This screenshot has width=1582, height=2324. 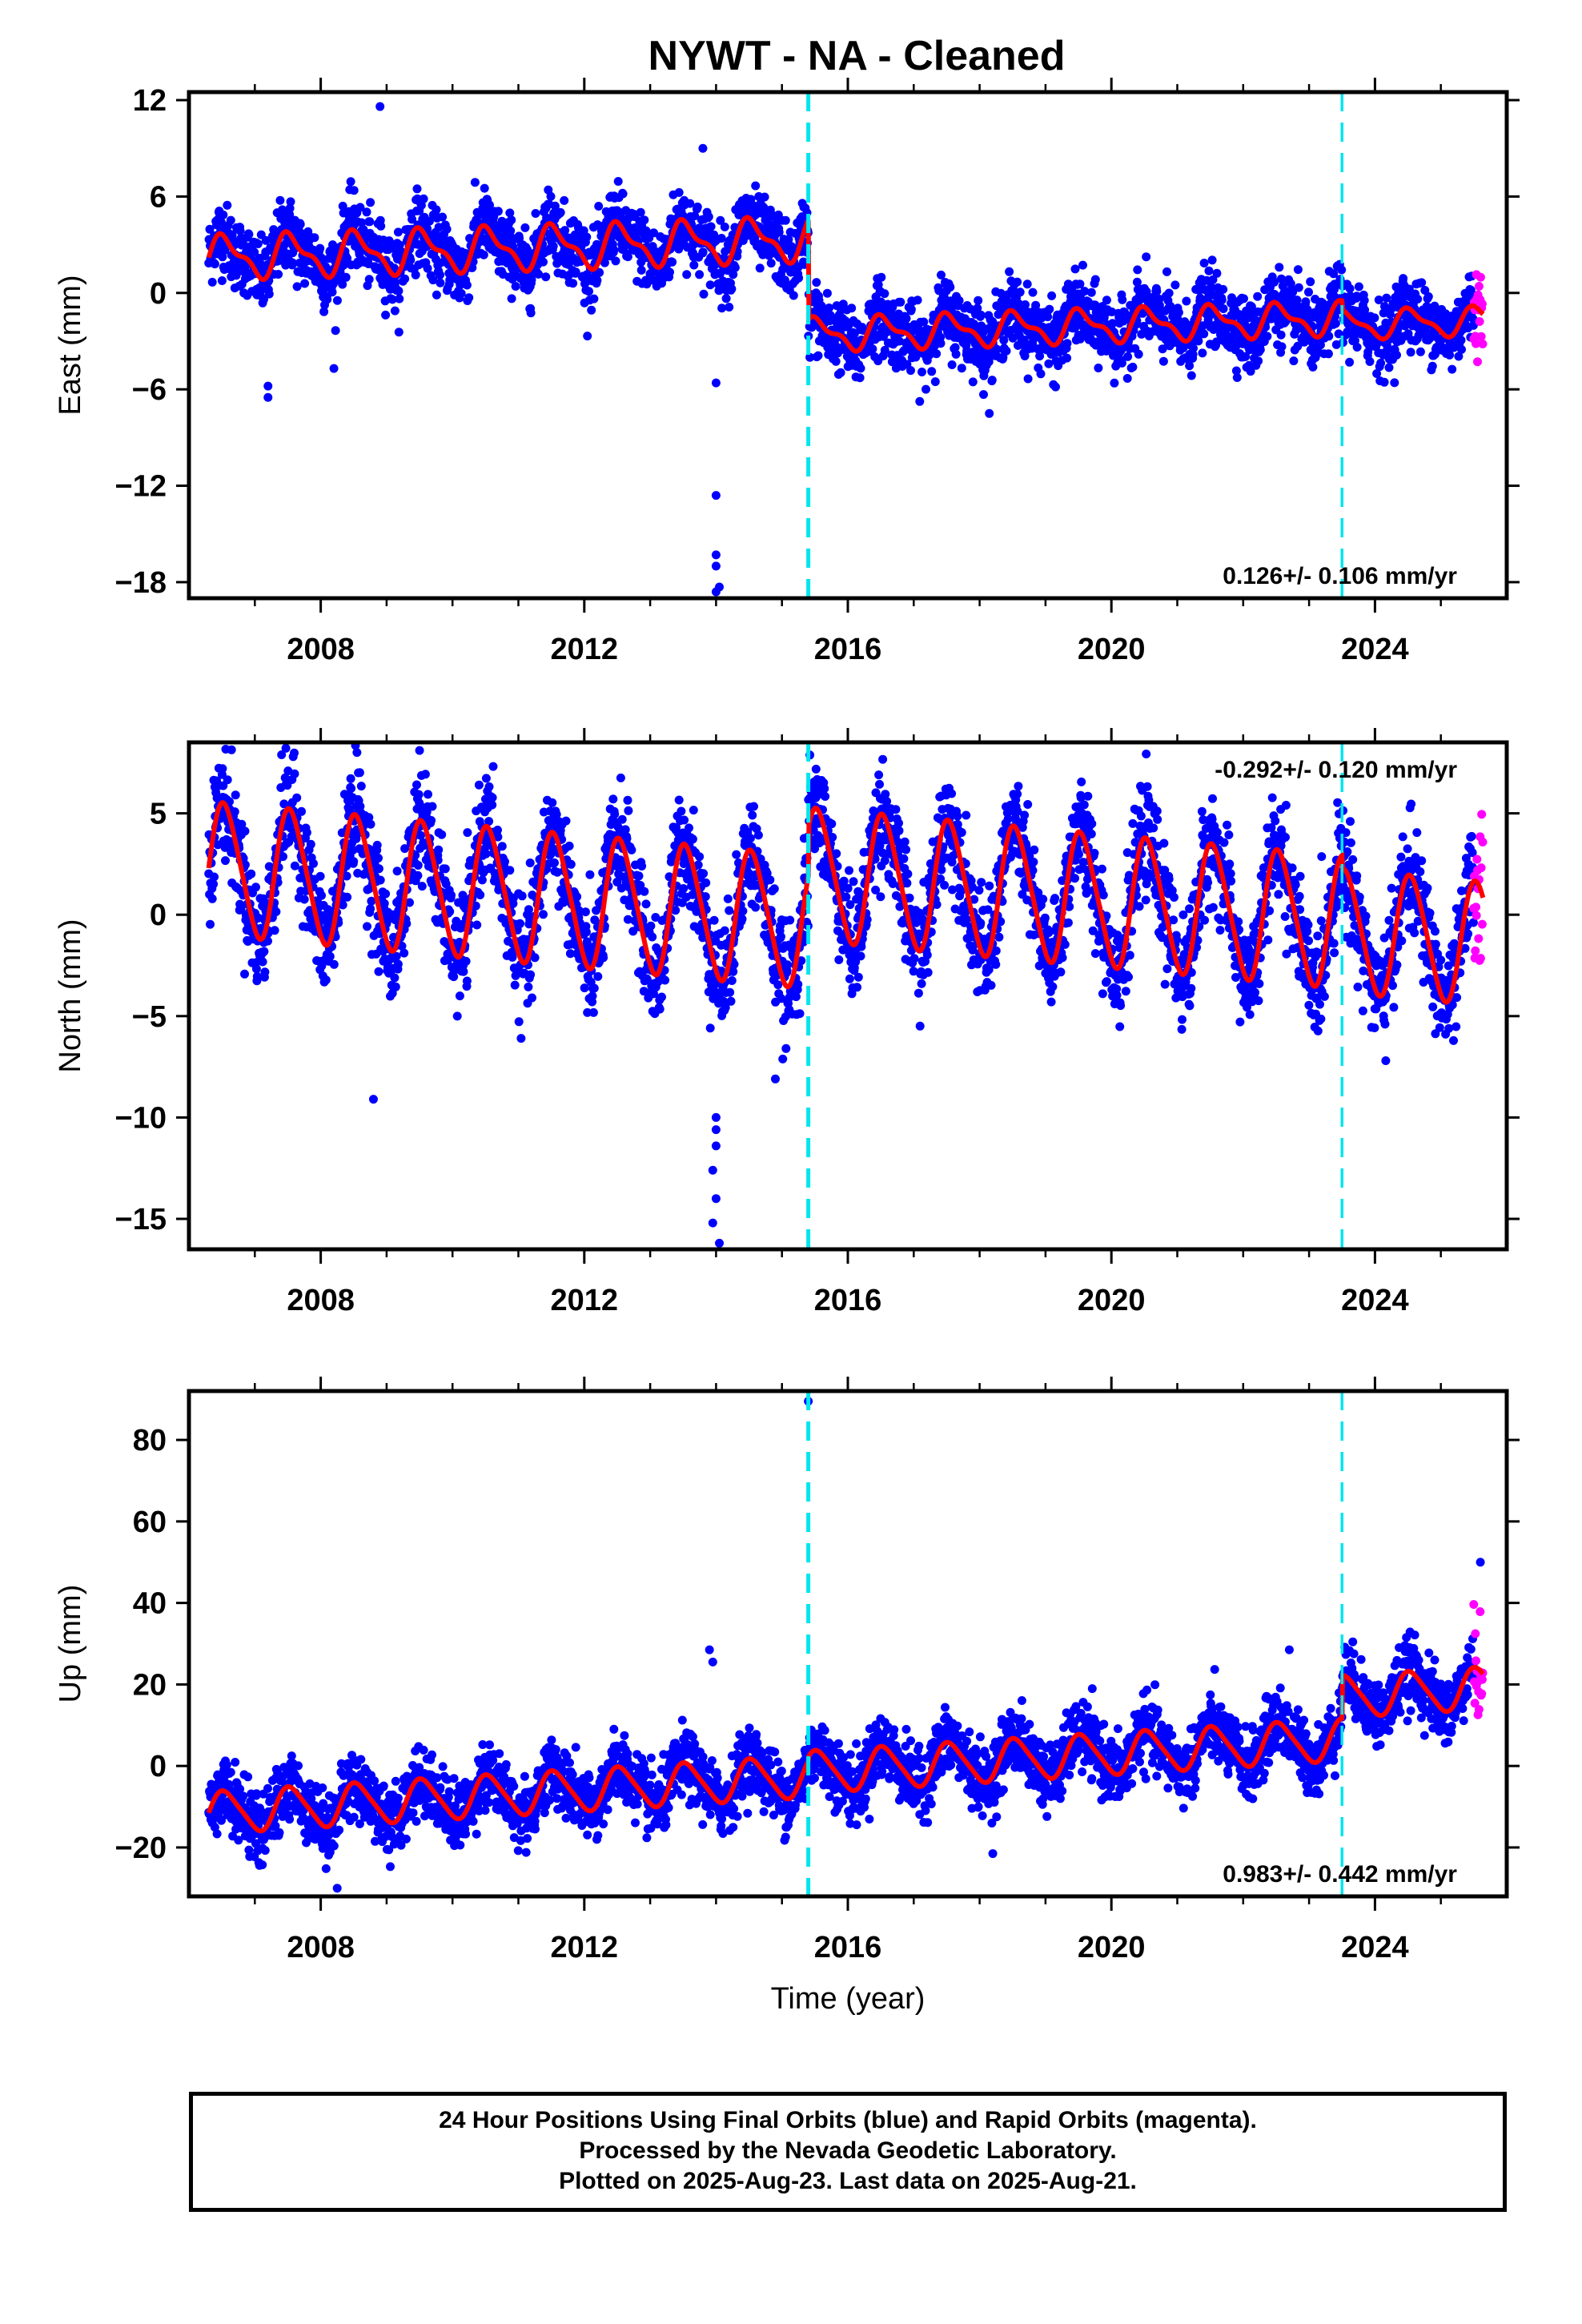 I want to click on y-axis-label: Up (mm), so click(x=70, y=1644).